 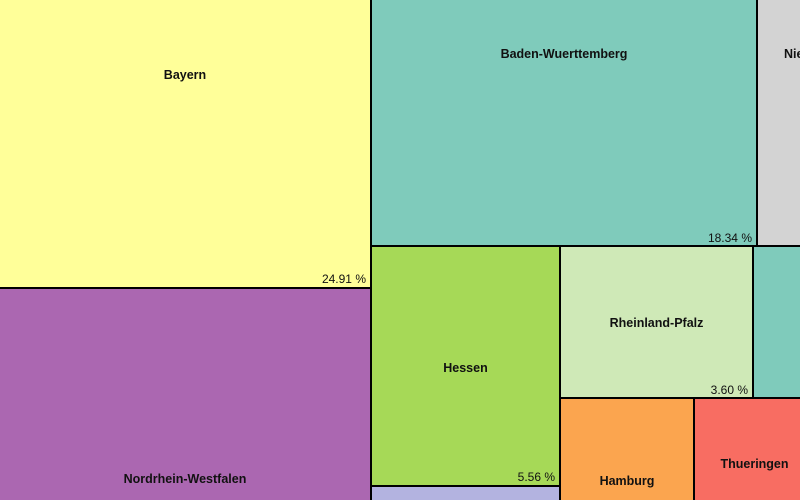 What do you see at coordinates (343, 279) in the screenshot?
I see `tile-percent-label: 24.91 %` at bounding box center [343, 279].